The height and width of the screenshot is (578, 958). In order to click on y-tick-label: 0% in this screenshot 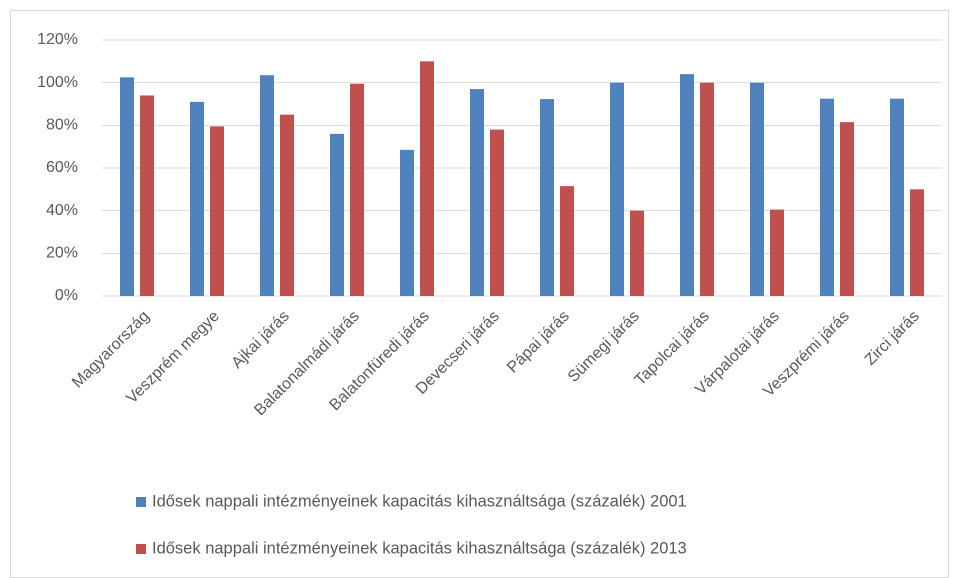, I will do `click(66, 295)`.